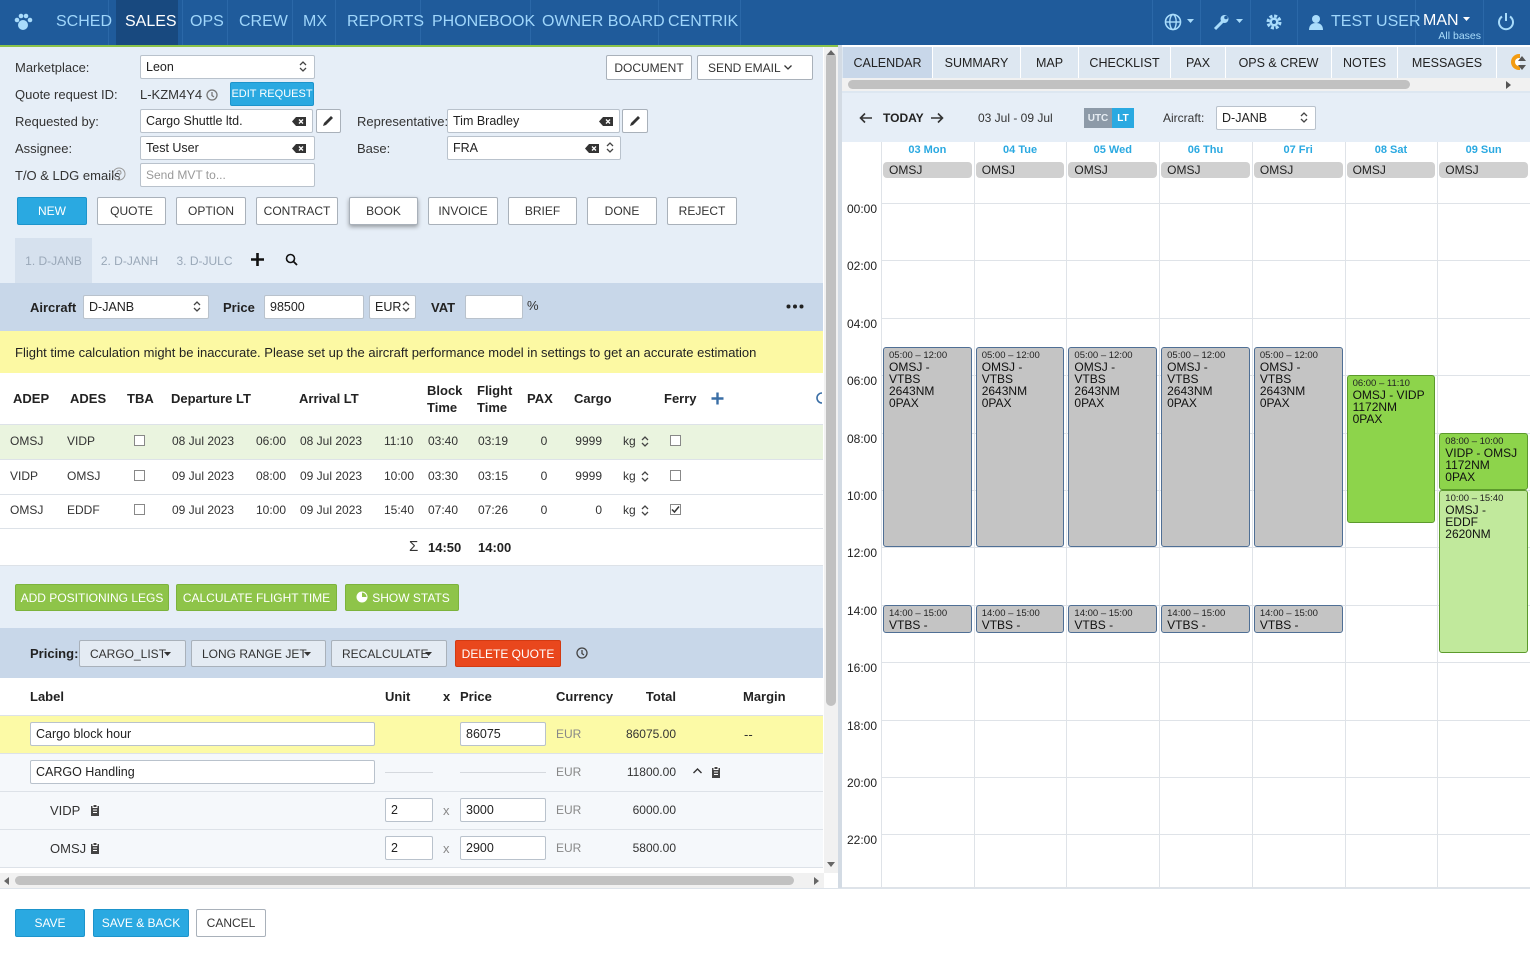 This screenshot has height=956, width=1530. What do you see at coordinates (903, 118) in the screenshot?
I see `today-button: TODAY` at bounding box center [903, 118].